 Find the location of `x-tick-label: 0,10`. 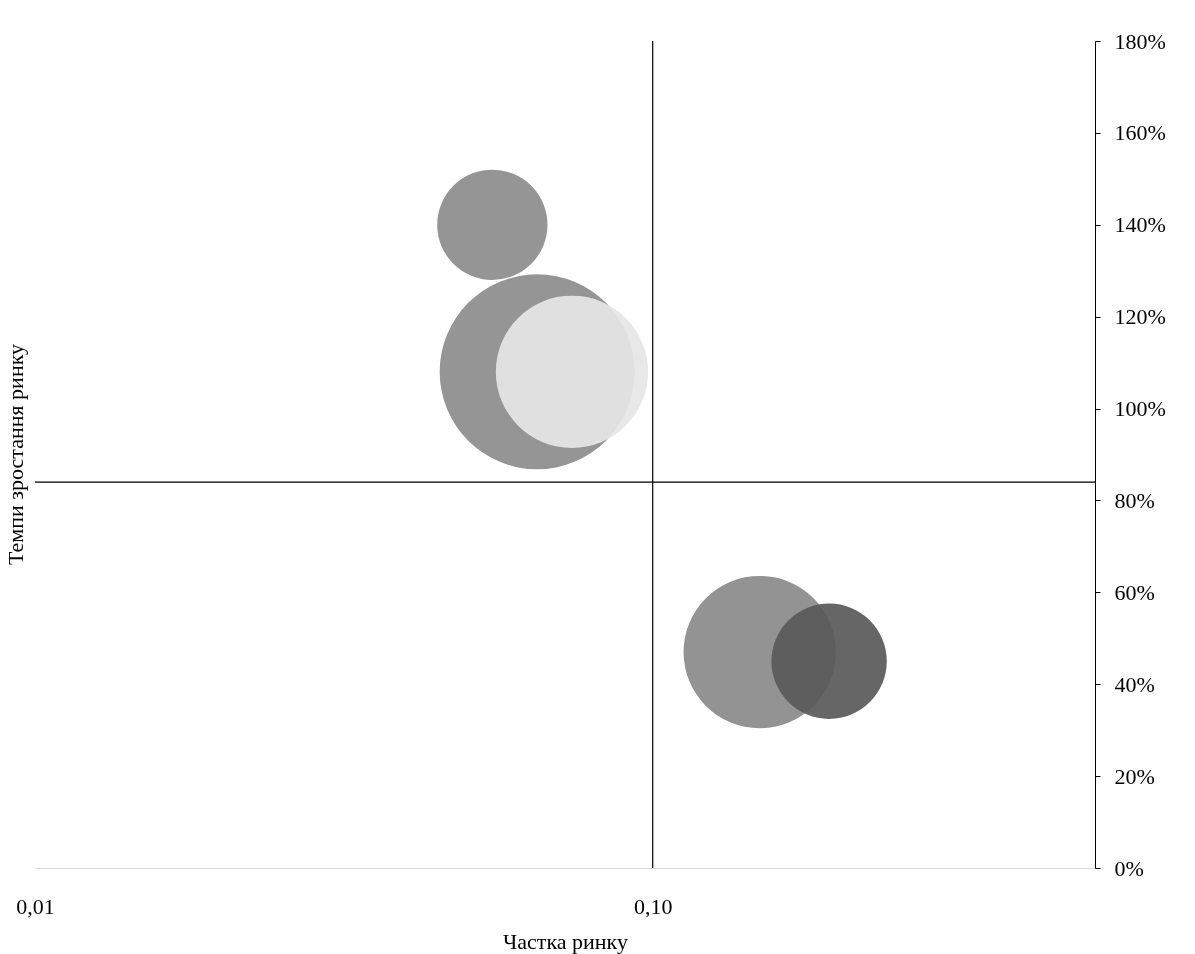

x-tick-label: 0,10 is located at coordinates (653, 906).